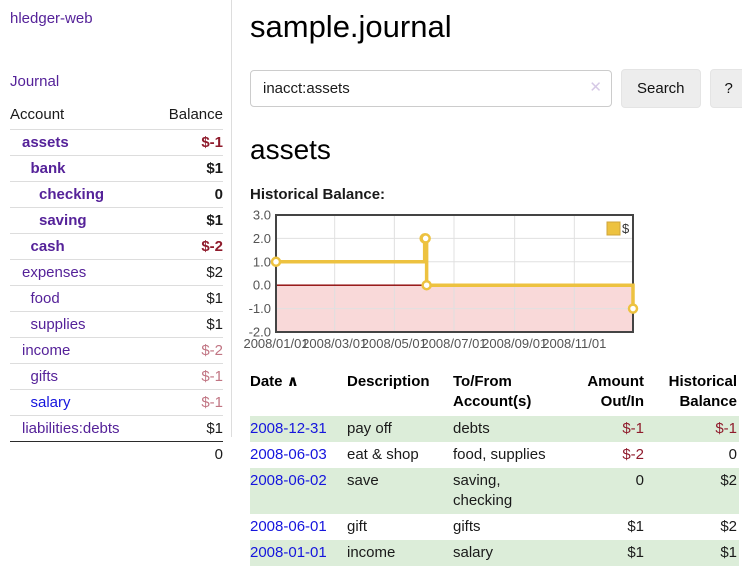  I want to click on transaction-description: eat & shop, so click(383, 454).